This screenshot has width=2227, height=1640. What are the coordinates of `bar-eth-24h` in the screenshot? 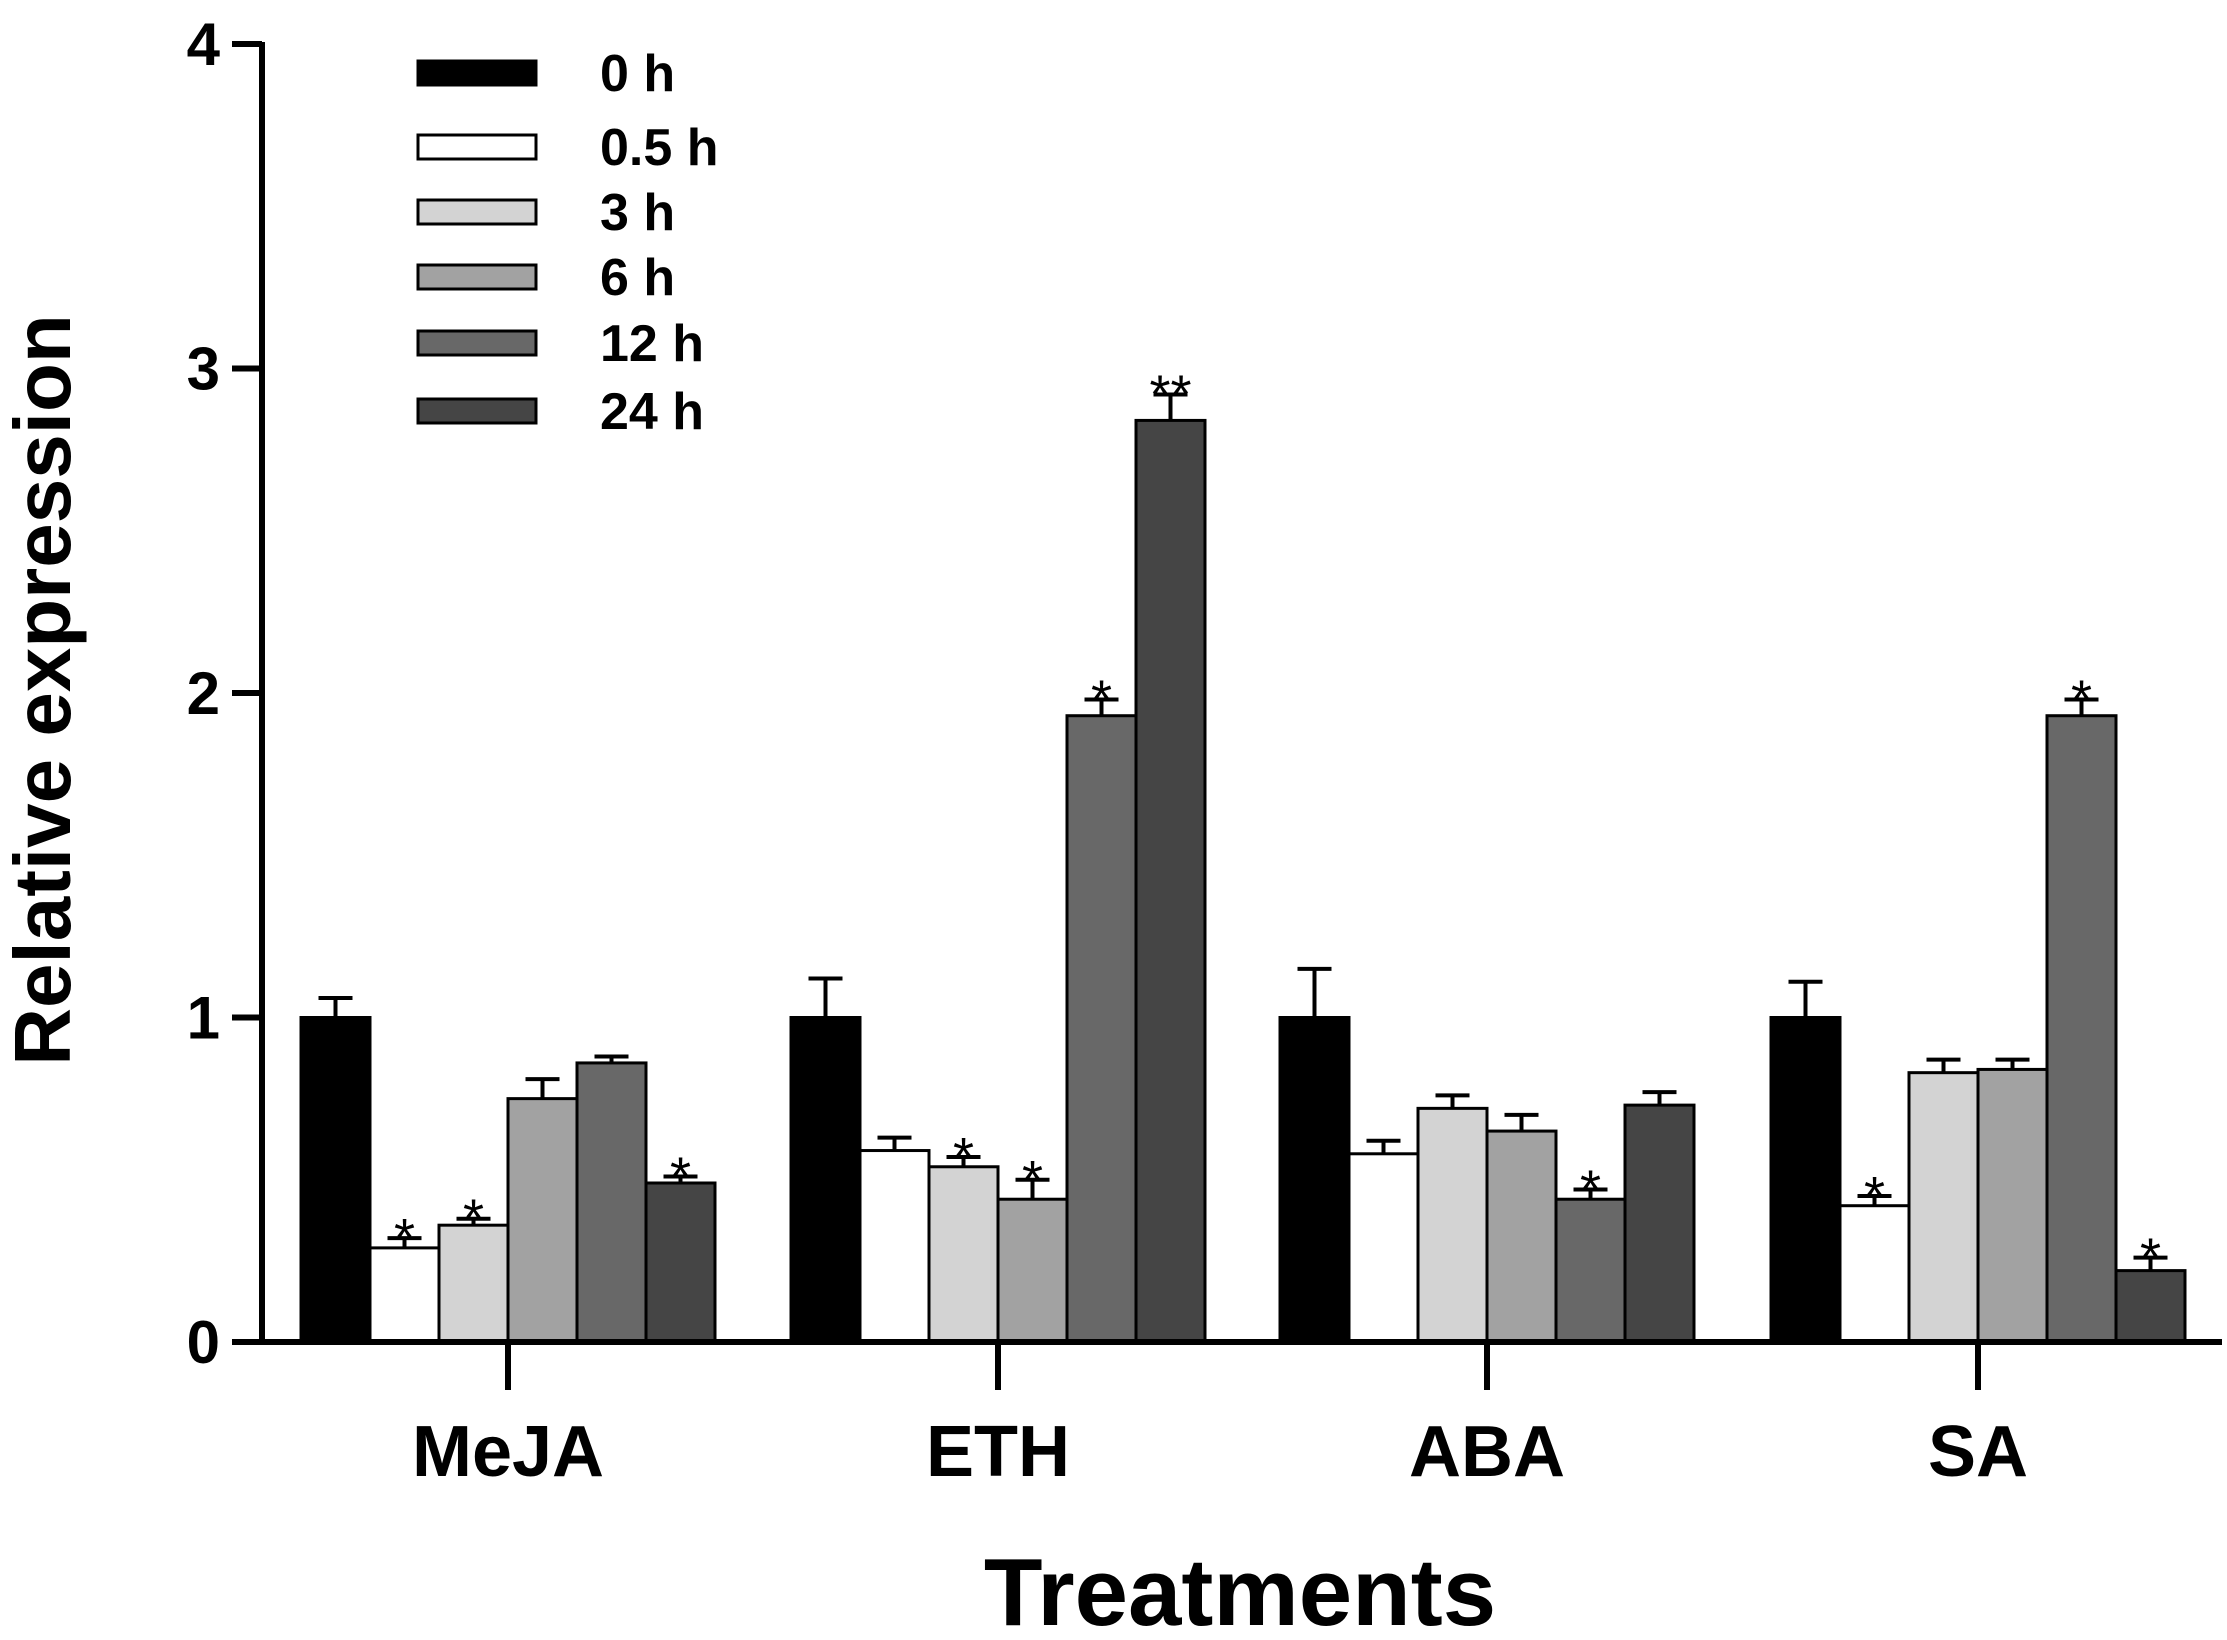 It's located at (1170, 881).